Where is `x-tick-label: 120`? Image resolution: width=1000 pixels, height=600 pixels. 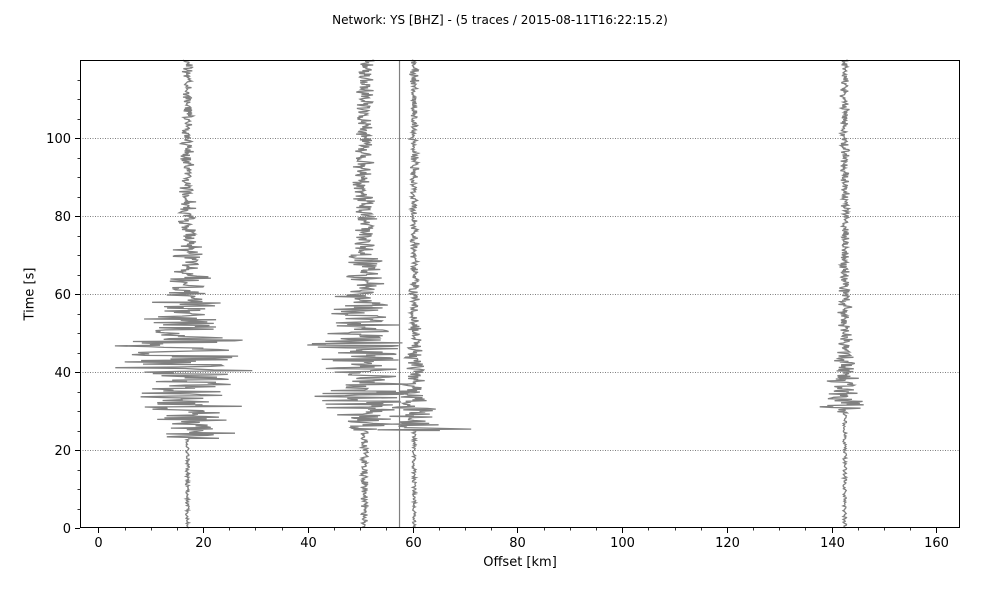
x-tick-label: 120 is located at coordinates (727, 543).